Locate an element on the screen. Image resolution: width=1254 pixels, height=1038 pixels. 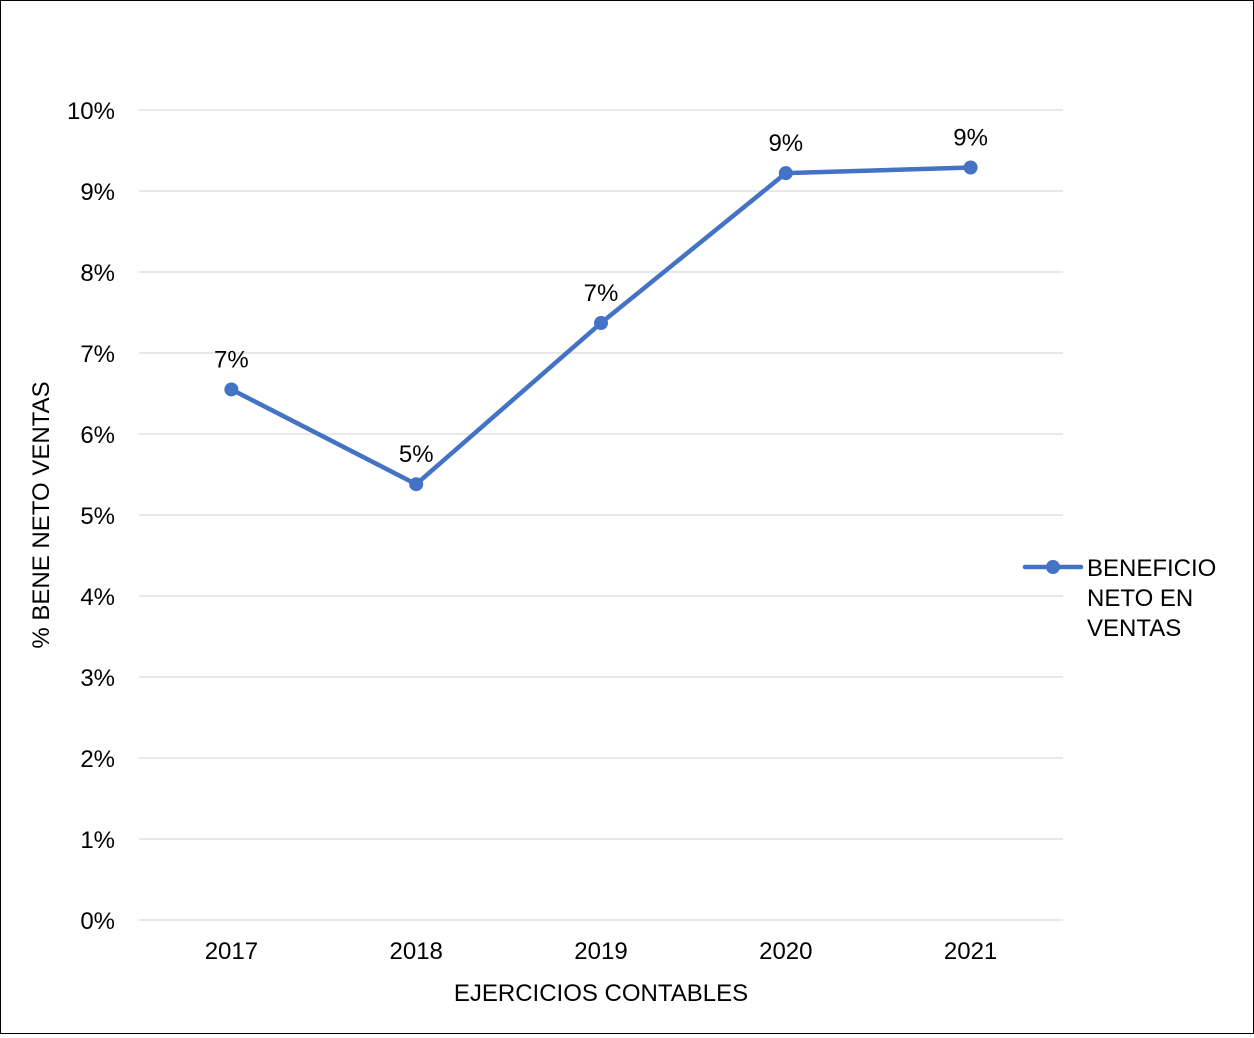
y-tick-label: 7% is located at coordinates (97, 354).